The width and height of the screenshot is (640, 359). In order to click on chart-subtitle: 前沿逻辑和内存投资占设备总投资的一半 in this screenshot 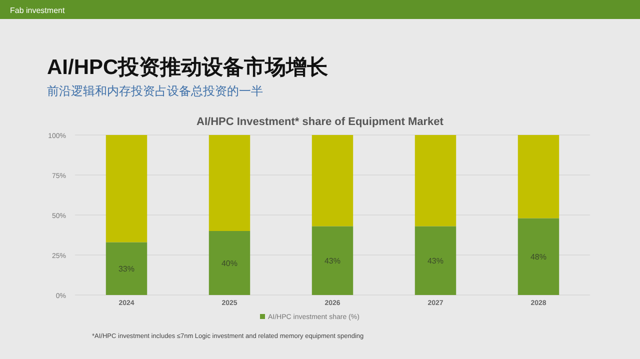, I will do `click(155, 91)`.